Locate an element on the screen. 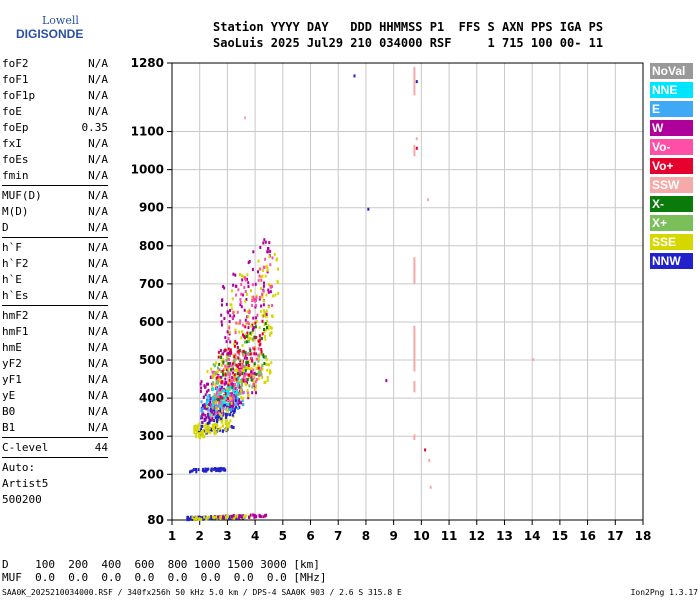 This screenshot has height=600, width=700. param-row-hmf1: hmF1 N/A is located at coordinates (55, 332).